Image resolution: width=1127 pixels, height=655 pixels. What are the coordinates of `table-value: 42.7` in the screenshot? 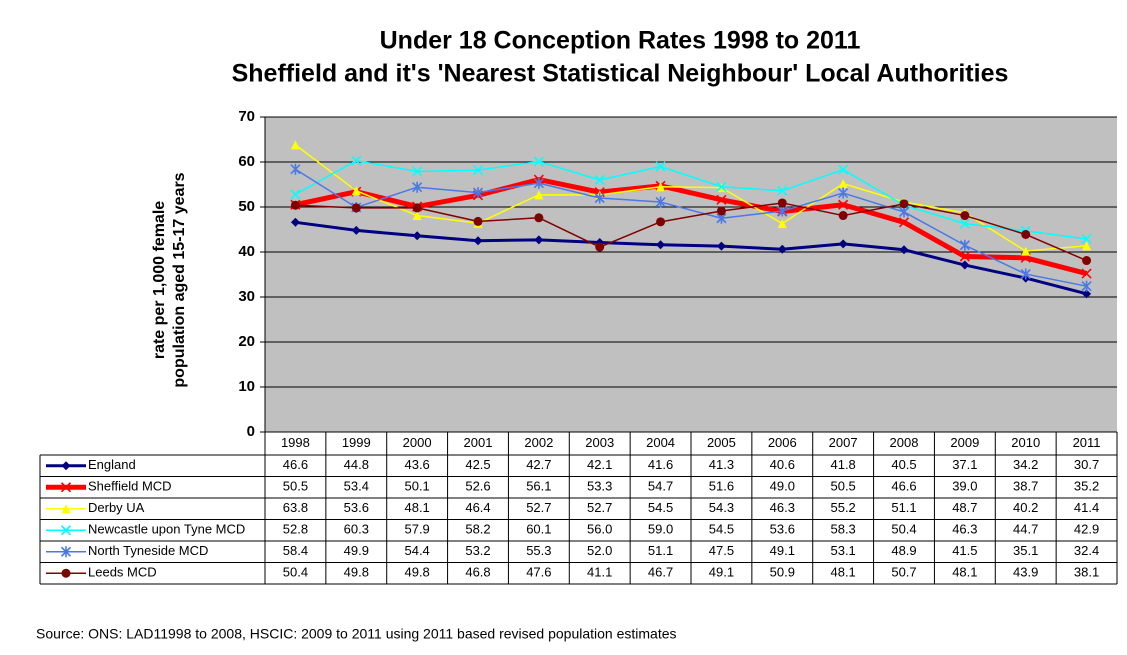 It's located at (538, 464).